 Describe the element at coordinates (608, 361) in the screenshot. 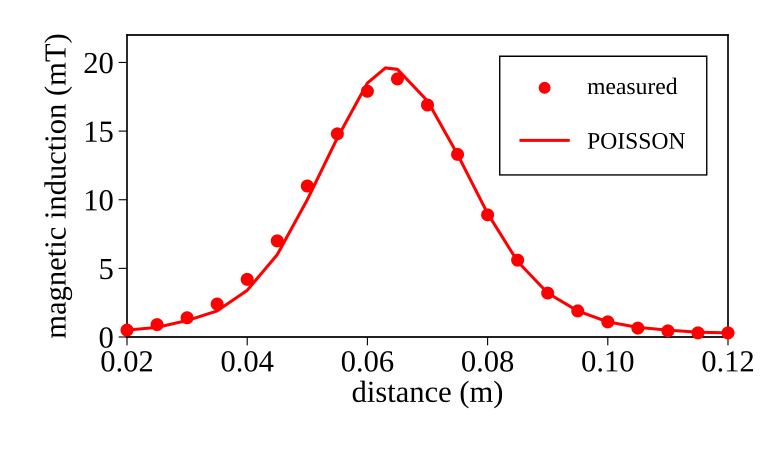

I see `x-tick-label: 0.10` at that location.